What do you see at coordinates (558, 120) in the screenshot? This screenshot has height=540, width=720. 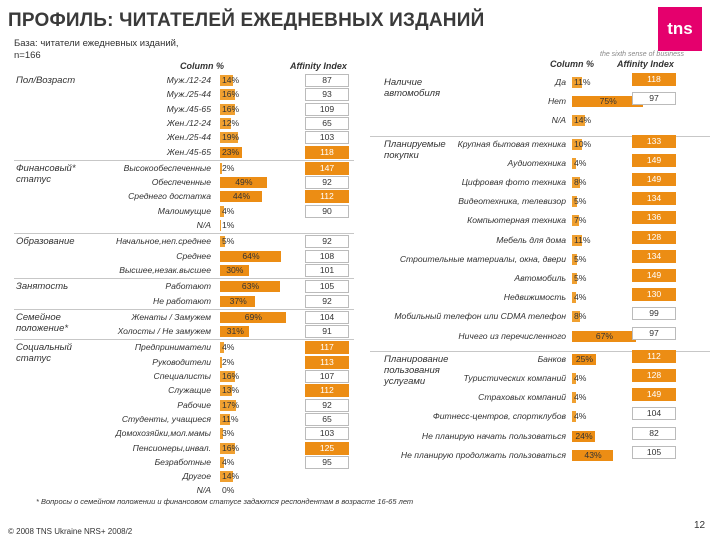 I see `row-label: N/A` at bounding box center [558, 120].